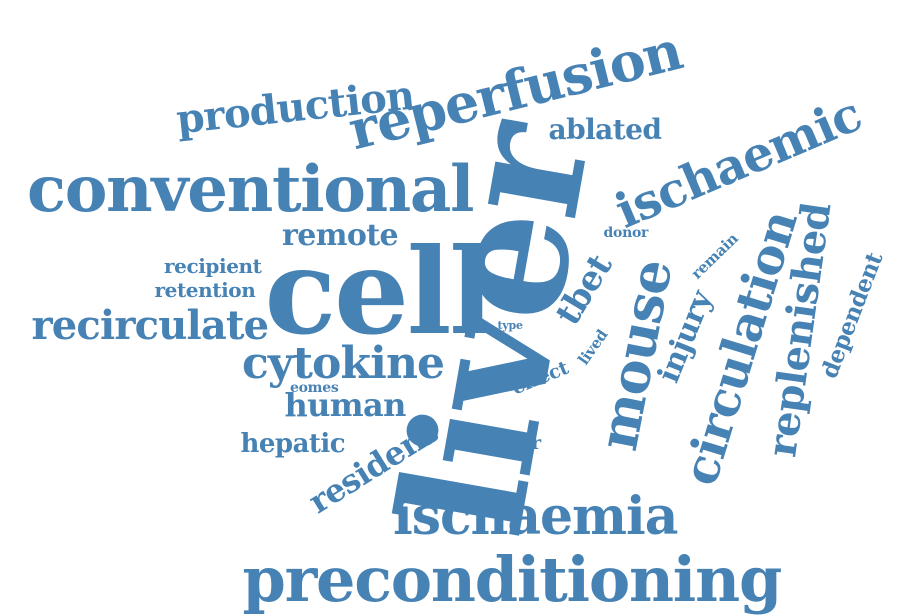 This screenshot has height=616, width=900. What do you see at coordinates (150, 325) in the screenshot?
I see `word-recirculate: recirculate` at bounding box center [150, 325].